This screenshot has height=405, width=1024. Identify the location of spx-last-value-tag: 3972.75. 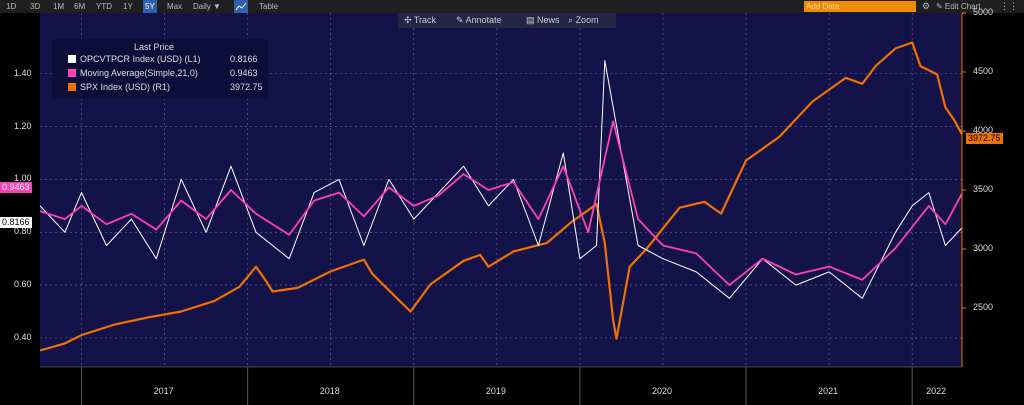
(984, 138).